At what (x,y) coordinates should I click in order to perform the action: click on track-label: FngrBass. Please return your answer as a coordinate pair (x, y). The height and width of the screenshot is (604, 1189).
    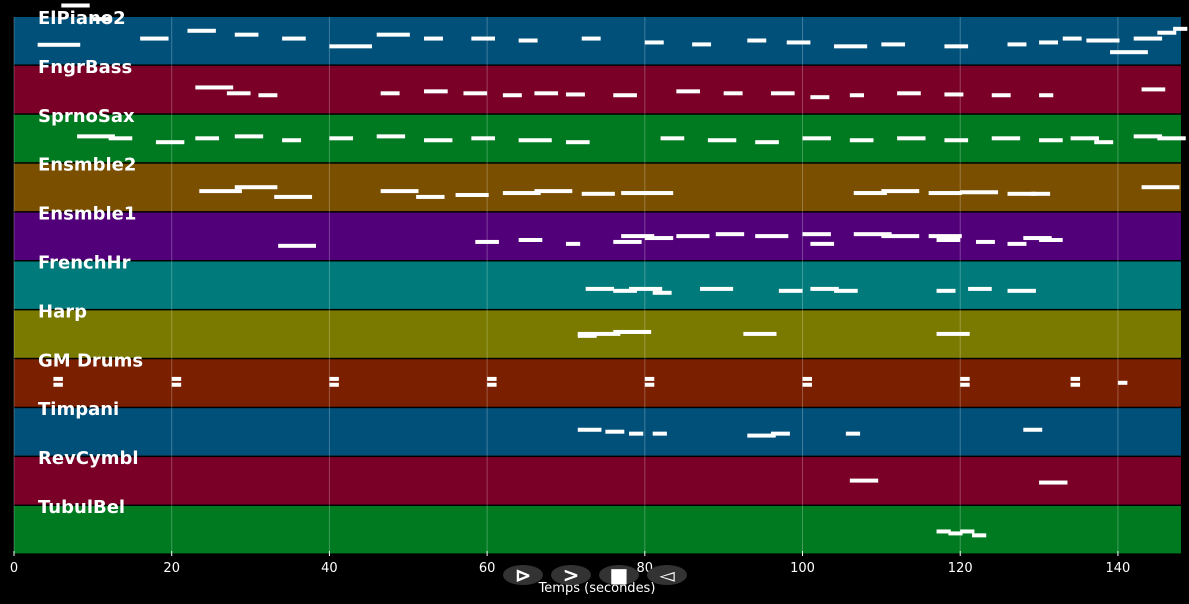
    Looking at the image, I should click on (85, 67).